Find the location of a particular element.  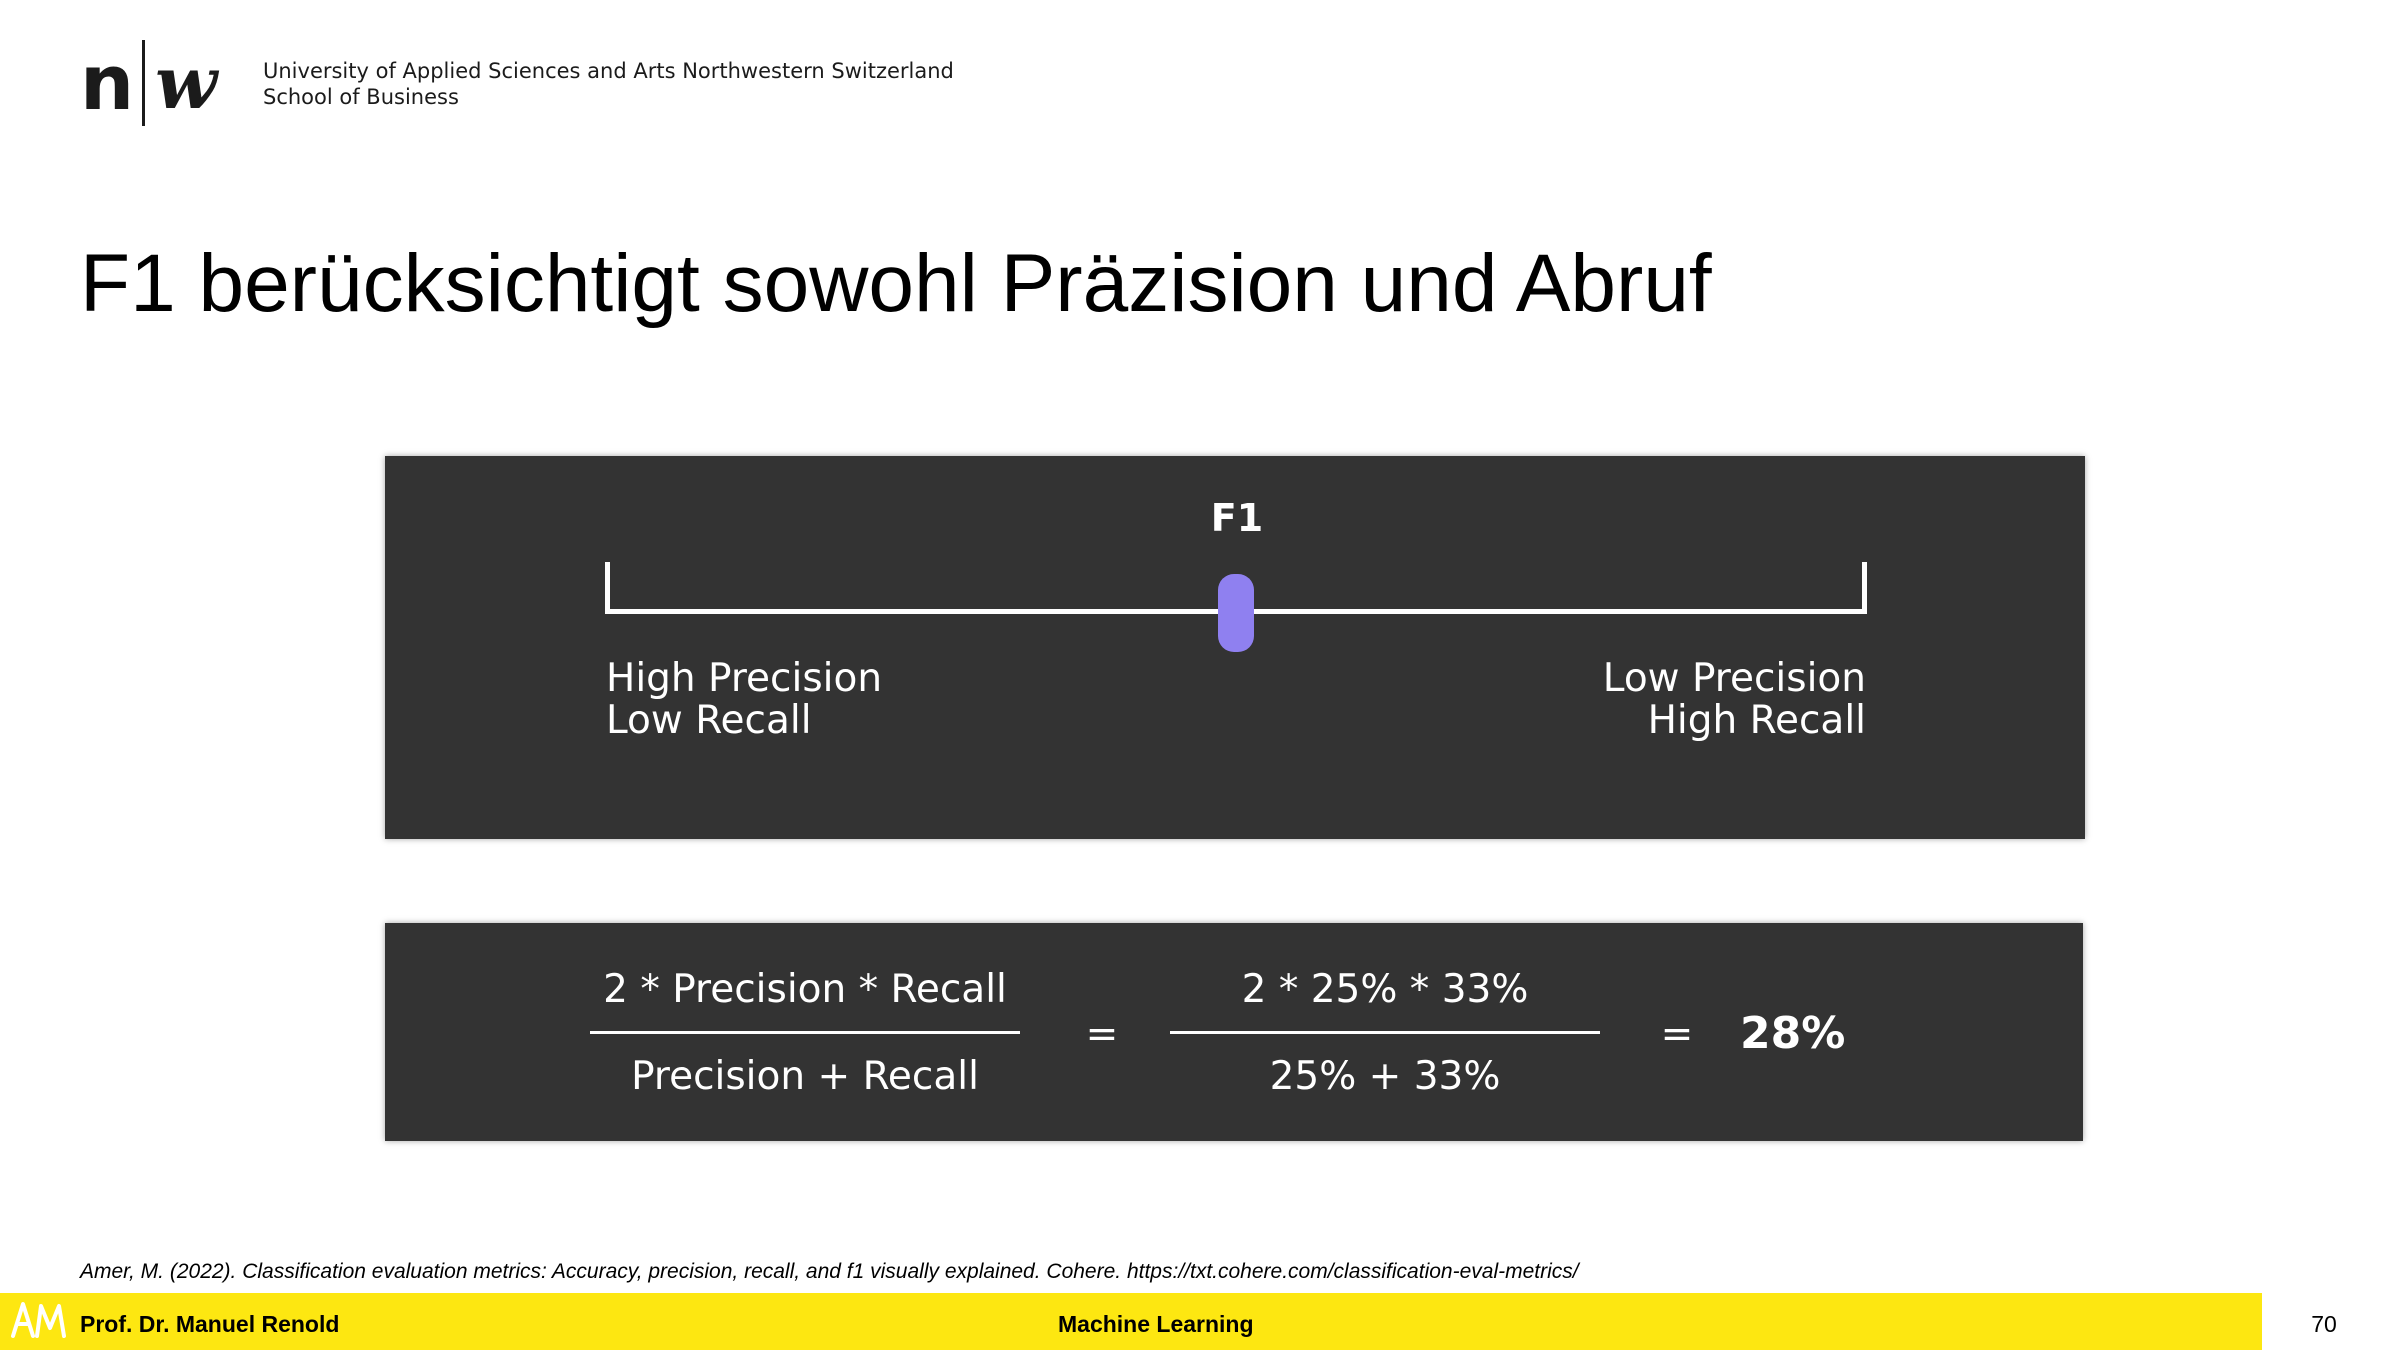

logo-letter-w: w is located at coordinates (186, 82).